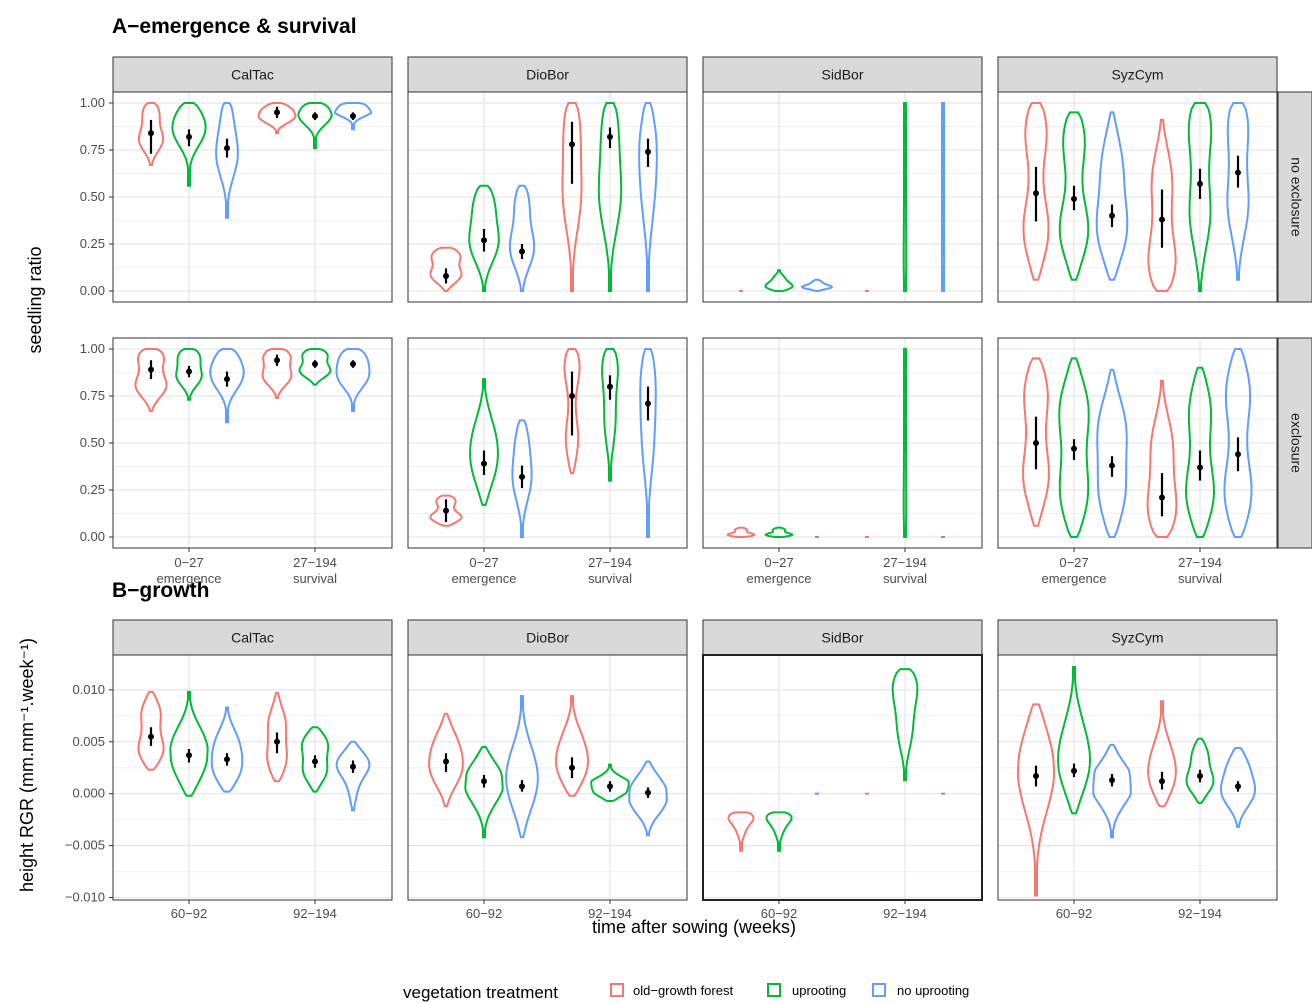 This screenshot has height=1003, width=1312. I want to click on panel-a-CalTac-no-exclosure-1-0-mean-point, so click(277, 112).